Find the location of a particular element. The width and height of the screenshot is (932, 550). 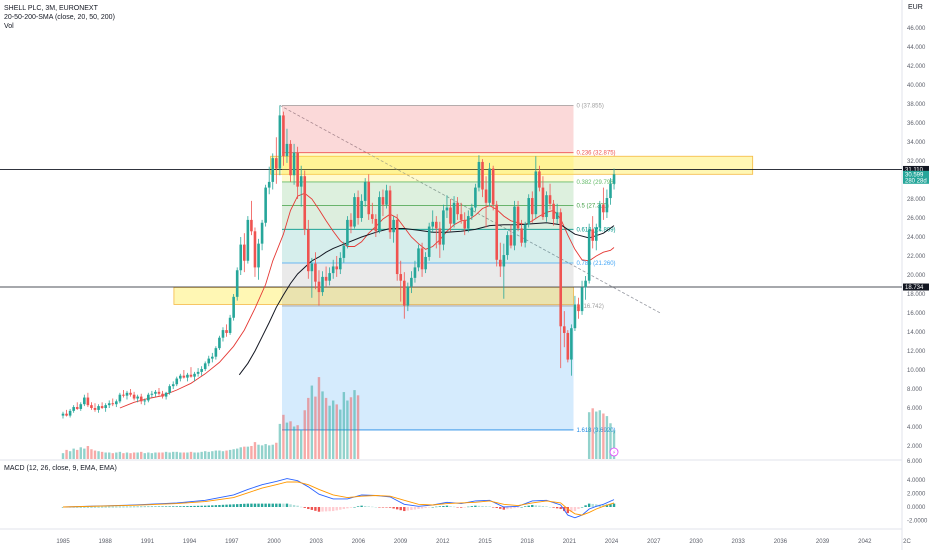

time-axis-tick: 2012 is located at coordinates (443, 542).